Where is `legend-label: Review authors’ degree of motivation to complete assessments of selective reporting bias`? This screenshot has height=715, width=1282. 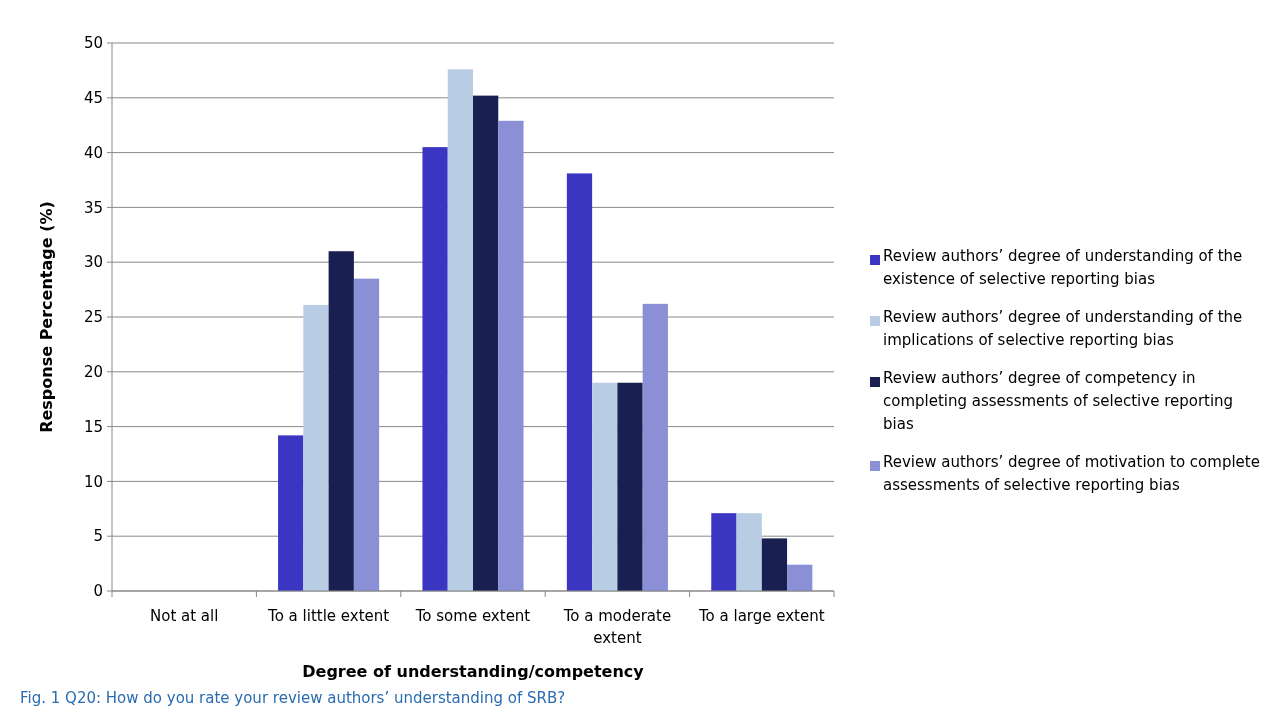 legend-label: Review authors’ degree of motivation to complete assessments of selective reporting bias is located at coordinates (1071, 473).